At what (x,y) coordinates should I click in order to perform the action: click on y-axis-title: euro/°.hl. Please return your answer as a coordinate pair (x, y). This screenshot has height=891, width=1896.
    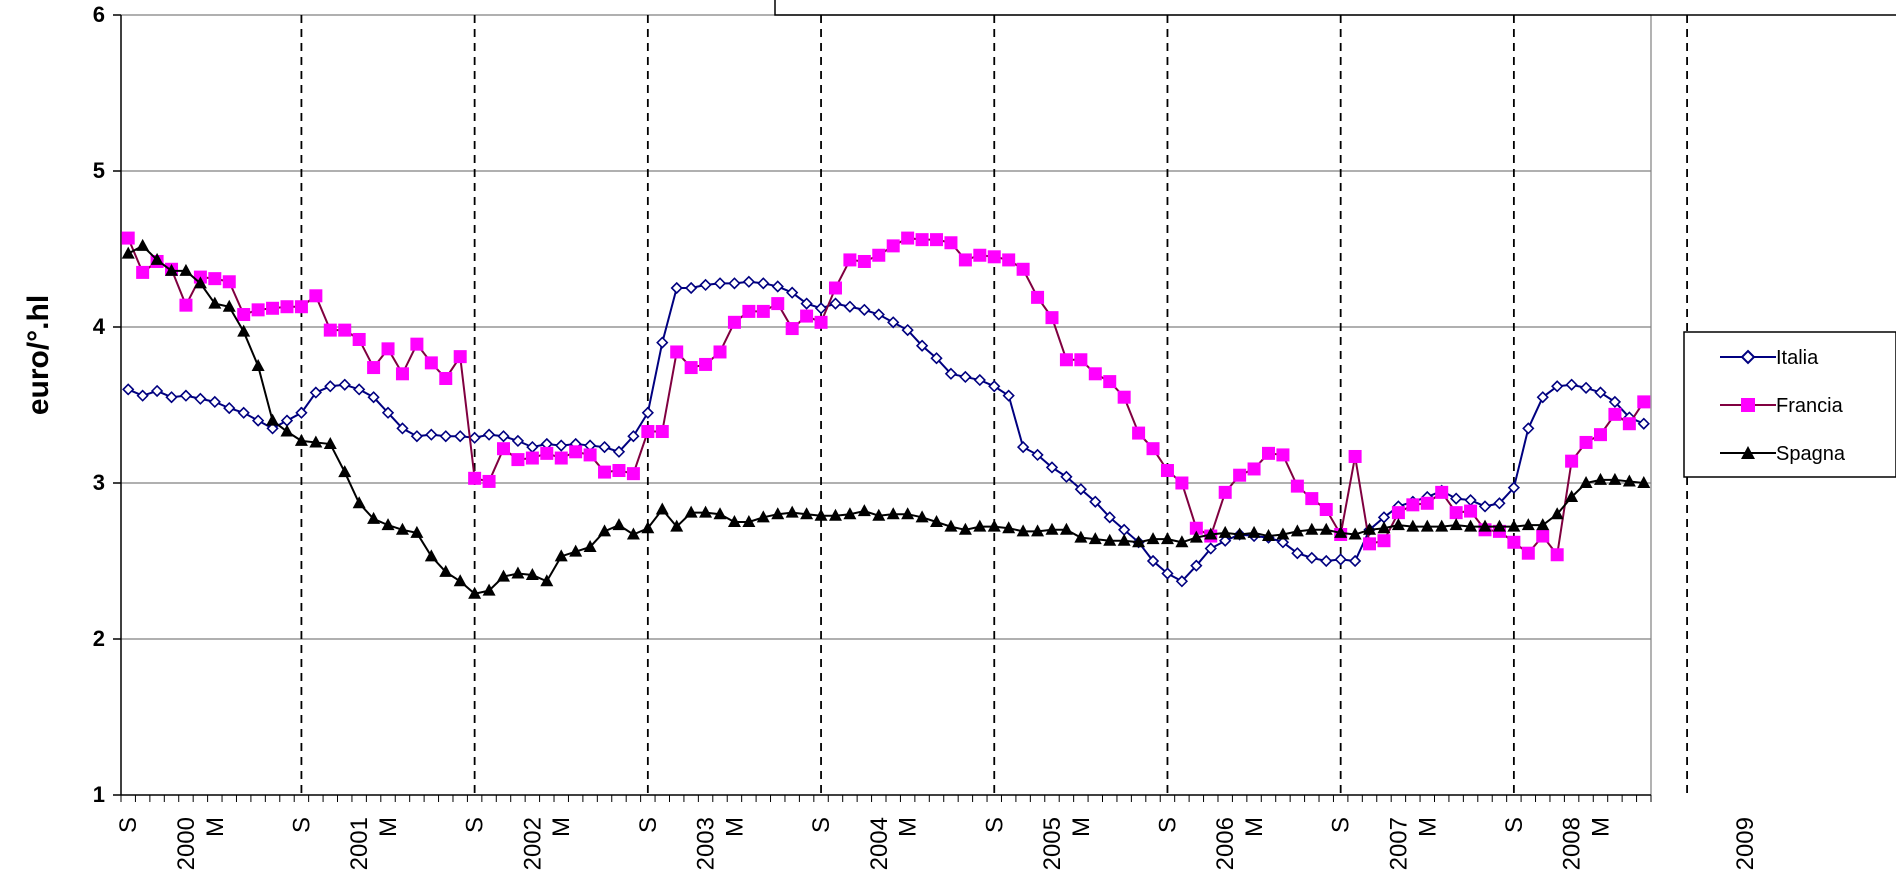
    Looking at the image, I should click on (38, 355).